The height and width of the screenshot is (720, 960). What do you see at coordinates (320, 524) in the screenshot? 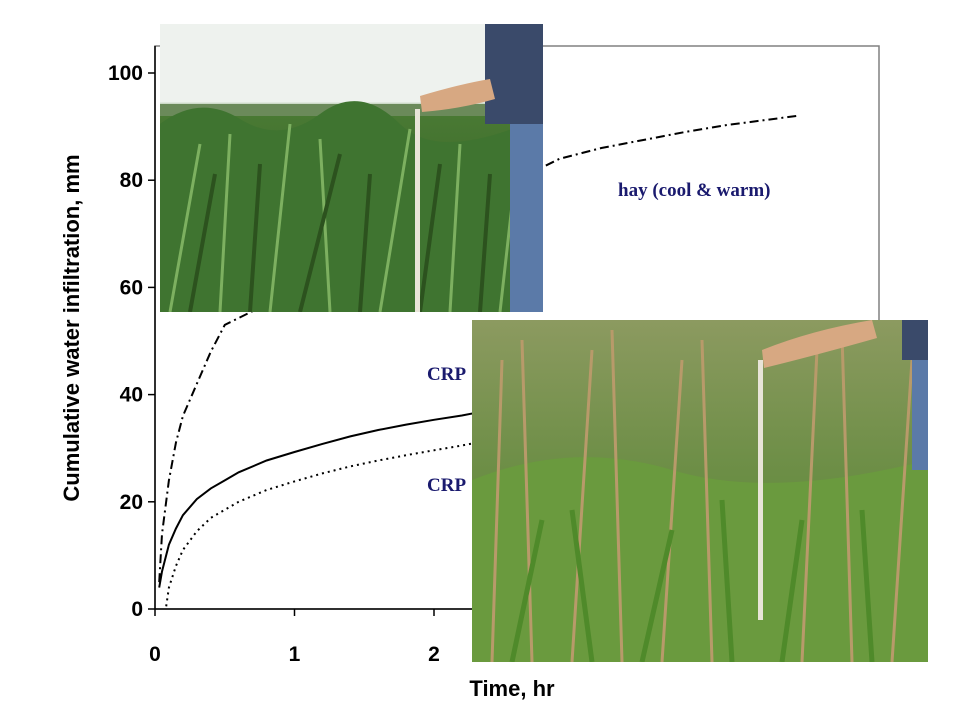
I see `series-line-crp-dotted` at bounding box center [320, 524].